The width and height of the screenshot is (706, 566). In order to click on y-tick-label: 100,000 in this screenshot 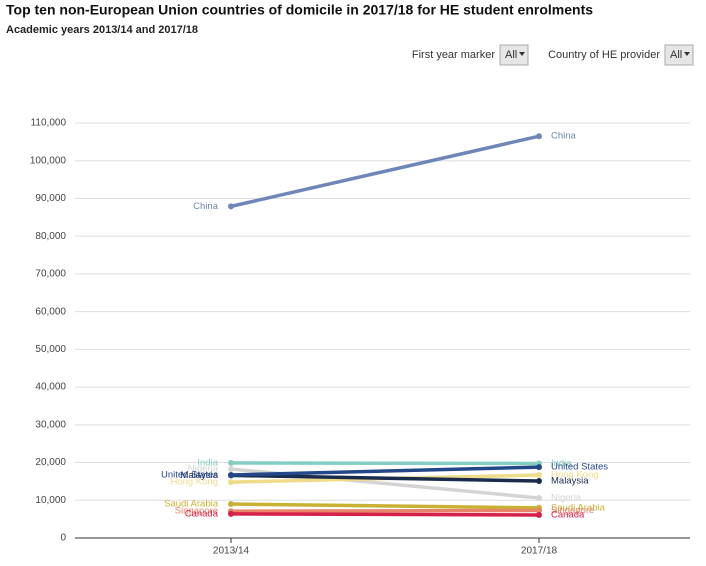, I will do `click(48, 160)`.